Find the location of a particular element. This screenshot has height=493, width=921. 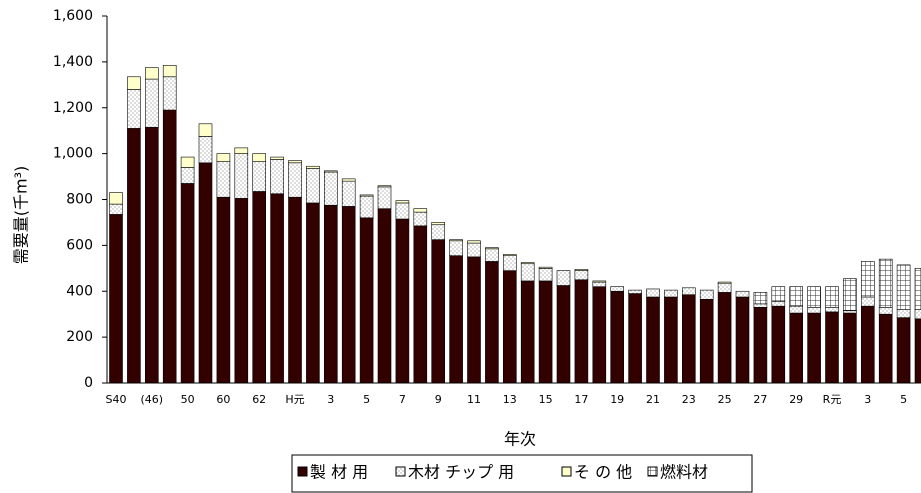

x-tick-label: 7 is located at coordinates (402, 399).